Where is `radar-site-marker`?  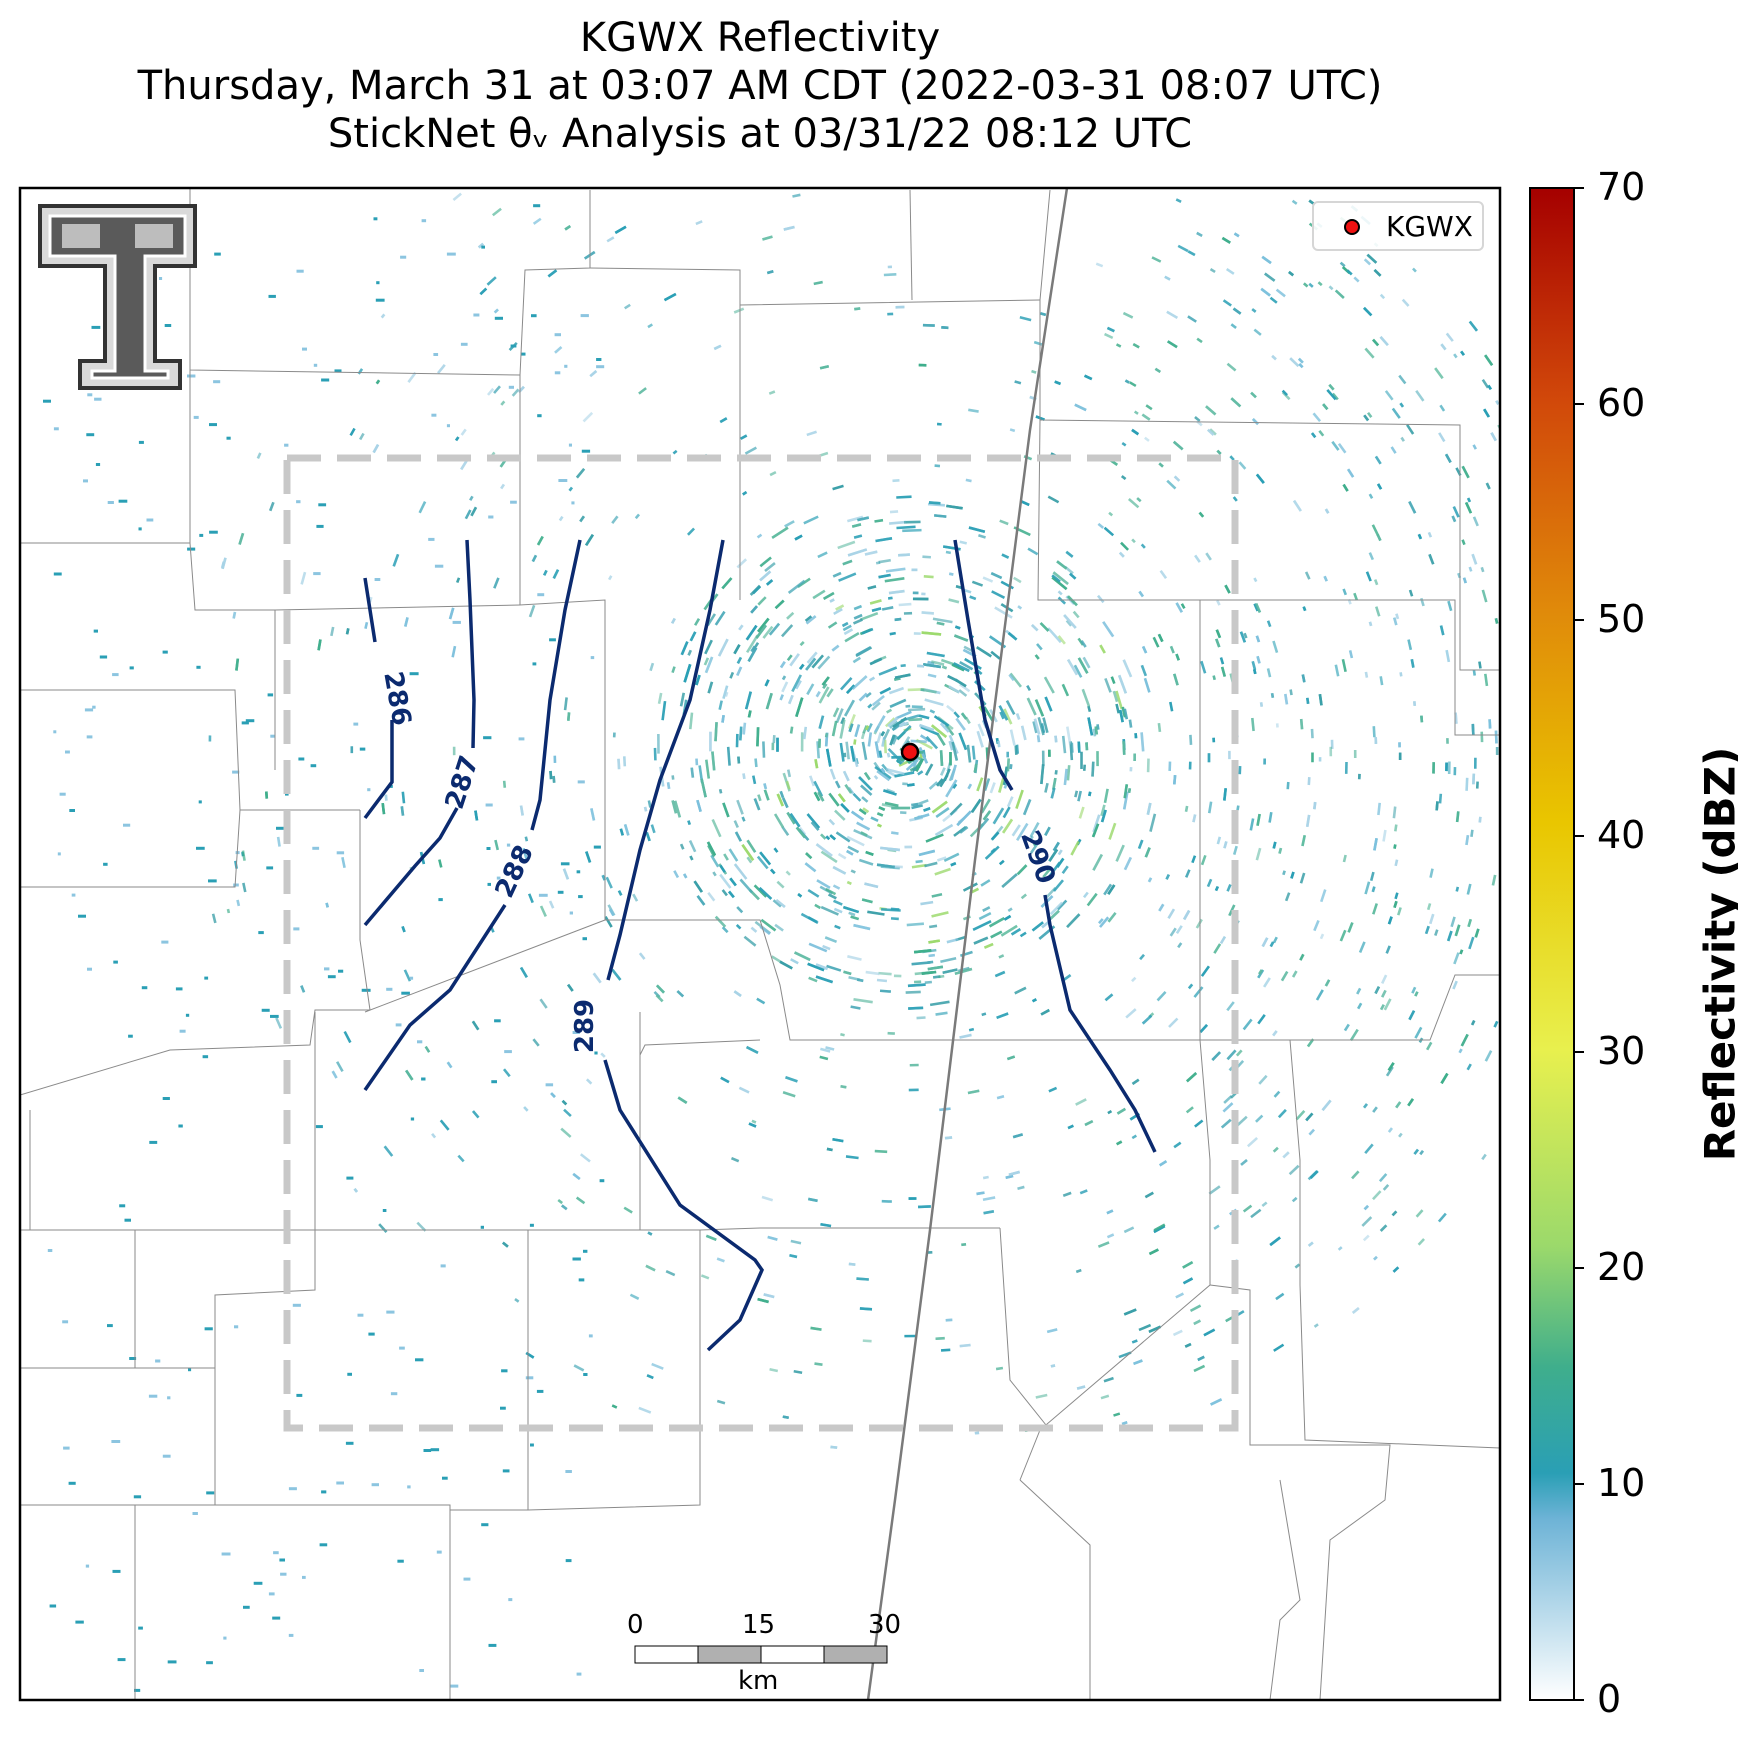 radar-site-marker is located at coordinates (910, 752).